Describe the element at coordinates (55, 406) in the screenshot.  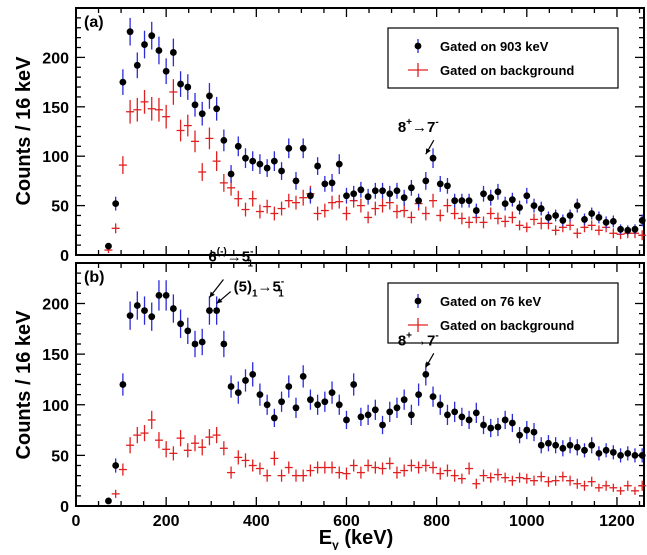
I see `y-tick-label: 100` at that location.